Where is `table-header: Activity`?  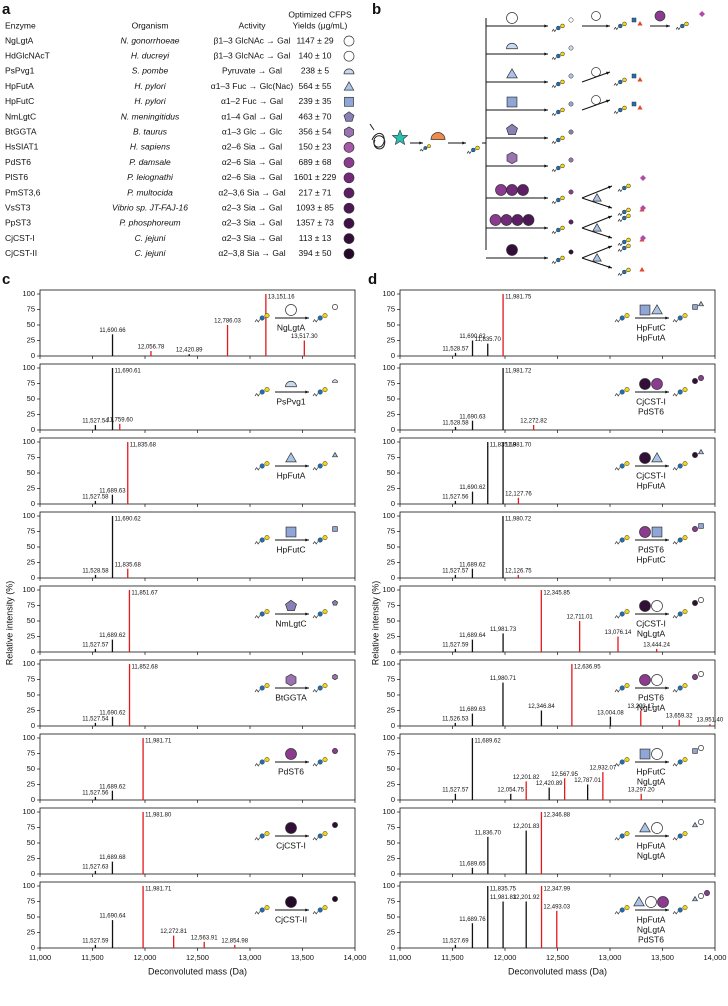 table-header: Activity is located at coordinates (253, 25).